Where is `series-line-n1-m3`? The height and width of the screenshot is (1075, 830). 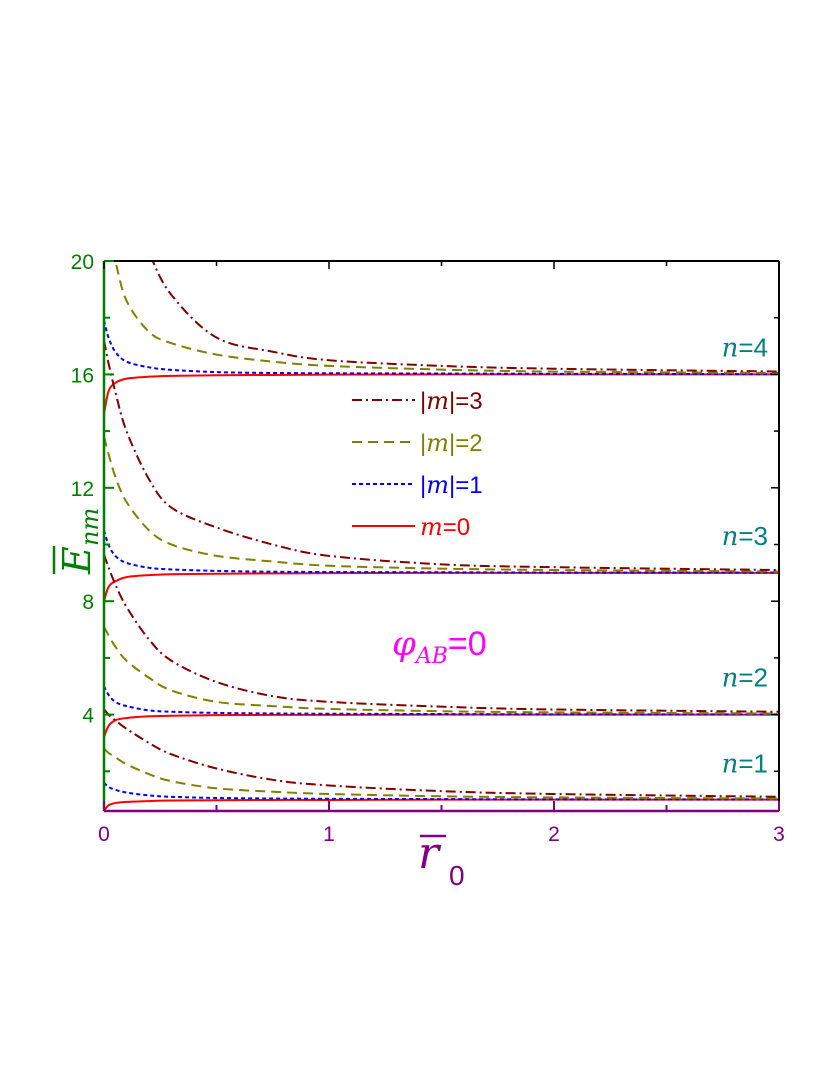 series-line-n1-m3 is located at coordinates (441, 753).